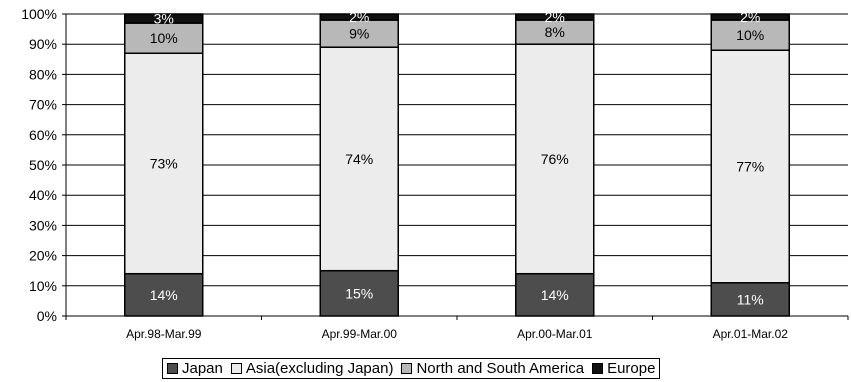 This screenshot has height=382, width=851. What do you see at coordinates (751, 334) in the screenshot?
I see `x-tick-label: Apr.01-Mar.02` at bounding box center [751, 334].